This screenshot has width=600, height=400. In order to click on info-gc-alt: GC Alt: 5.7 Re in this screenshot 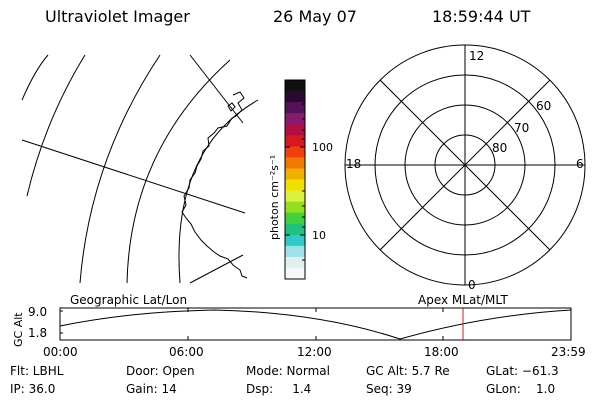, I will do `click(408, 371)`.